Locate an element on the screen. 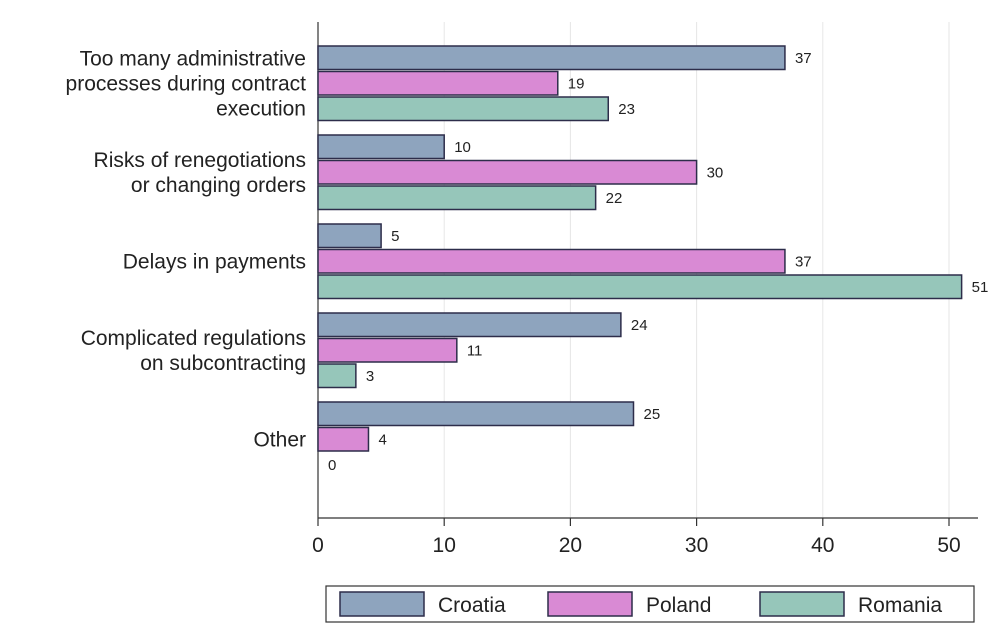  category-label-3-line-0: Complicated regulations is located at coordinates (193, 338).